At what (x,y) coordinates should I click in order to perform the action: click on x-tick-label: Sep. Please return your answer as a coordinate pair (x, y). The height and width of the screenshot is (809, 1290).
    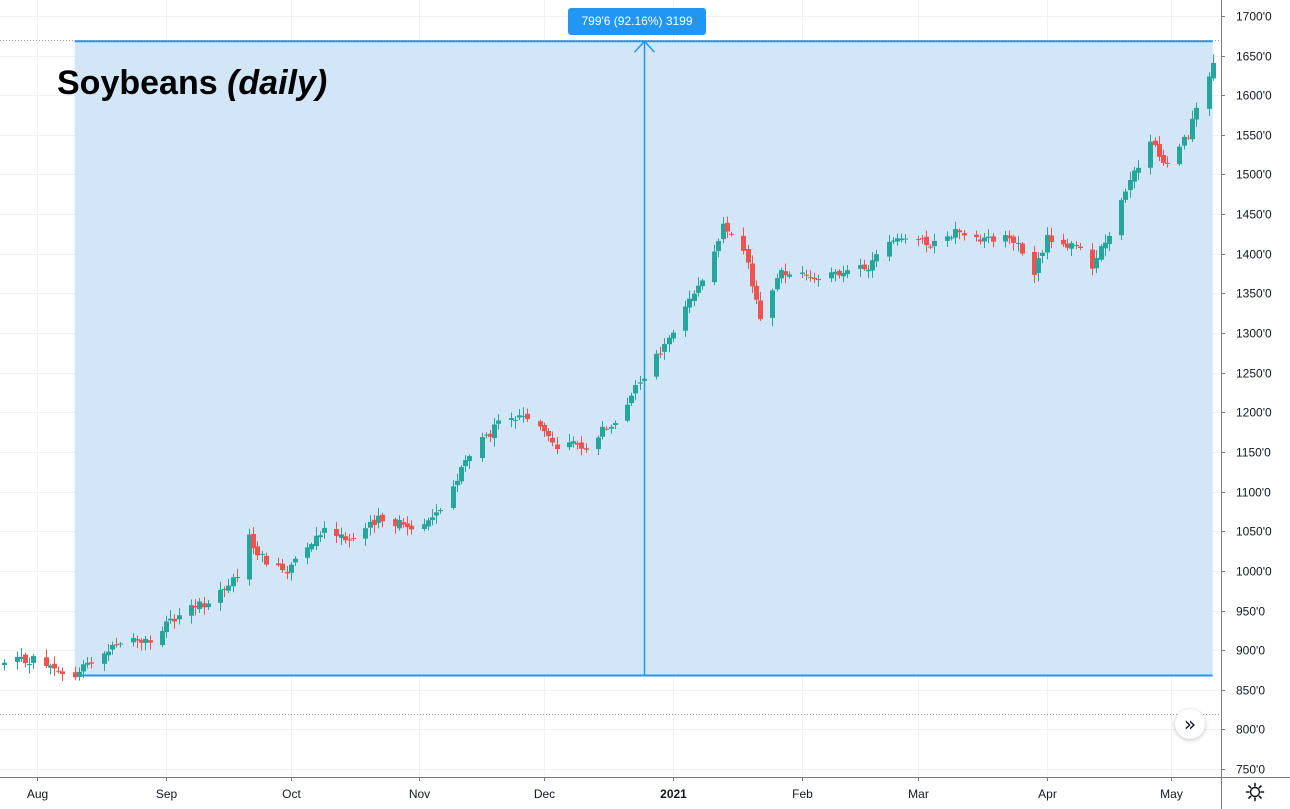
    Looking at the image, I should click on (167, 794).